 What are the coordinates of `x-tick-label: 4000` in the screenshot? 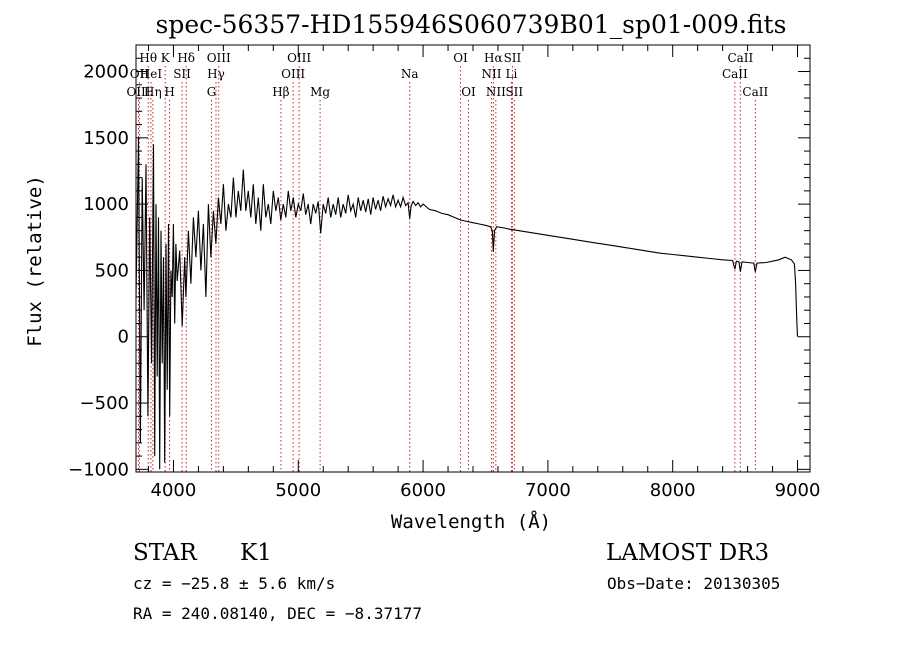 It's located at (174, 490).